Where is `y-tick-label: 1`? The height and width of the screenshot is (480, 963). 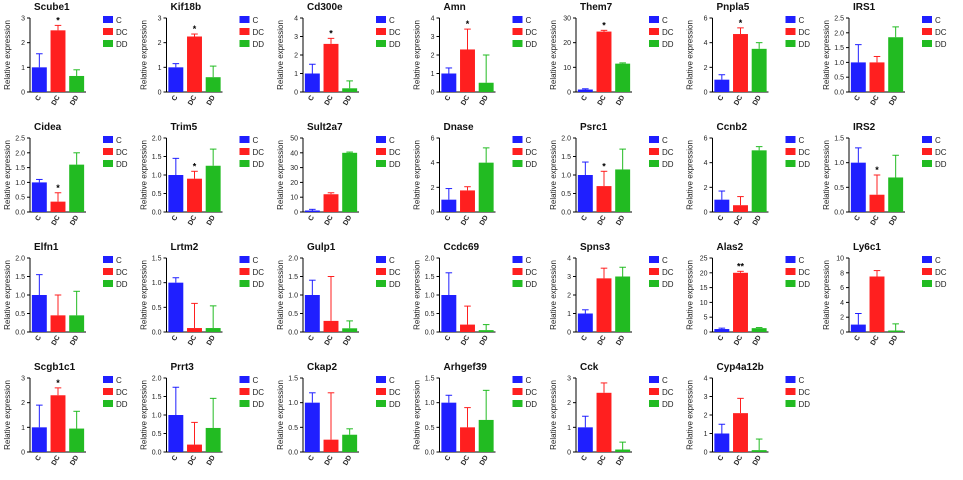 y-tick-label: 1 is located at coordinates (433, 74).